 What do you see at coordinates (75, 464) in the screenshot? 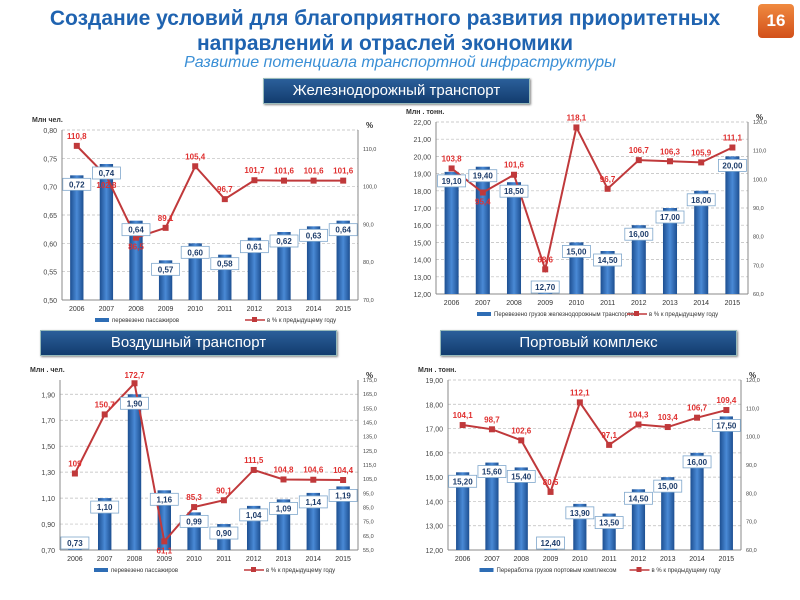
I see `line-label: 109` at bounding box center [75, 464].